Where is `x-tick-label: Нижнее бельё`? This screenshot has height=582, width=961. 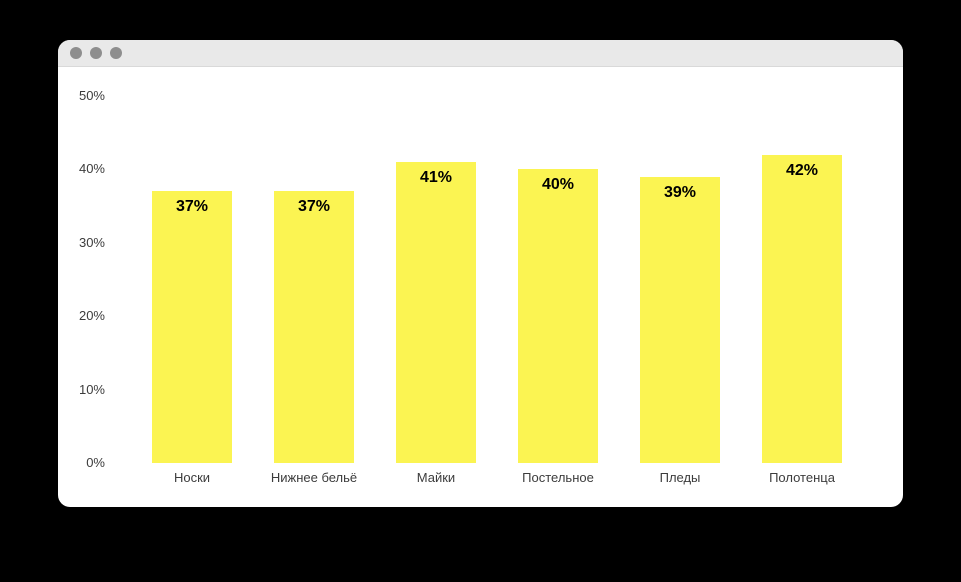 x-tick-label: Нижнее бельё is located at coordinates (314, 477).